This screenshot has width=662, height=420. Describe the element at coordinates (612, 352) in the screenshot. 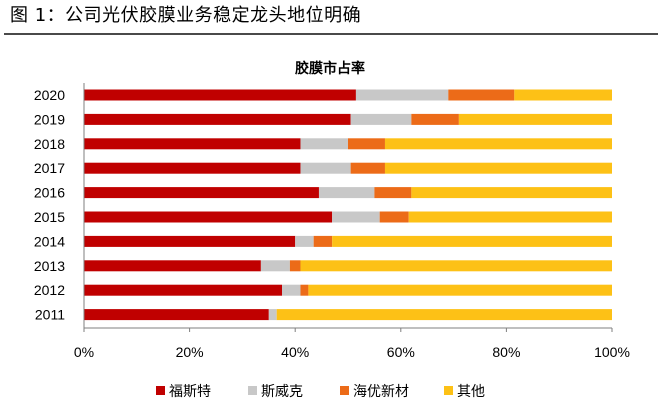

I see `x-tick-label: 100%` at that location.